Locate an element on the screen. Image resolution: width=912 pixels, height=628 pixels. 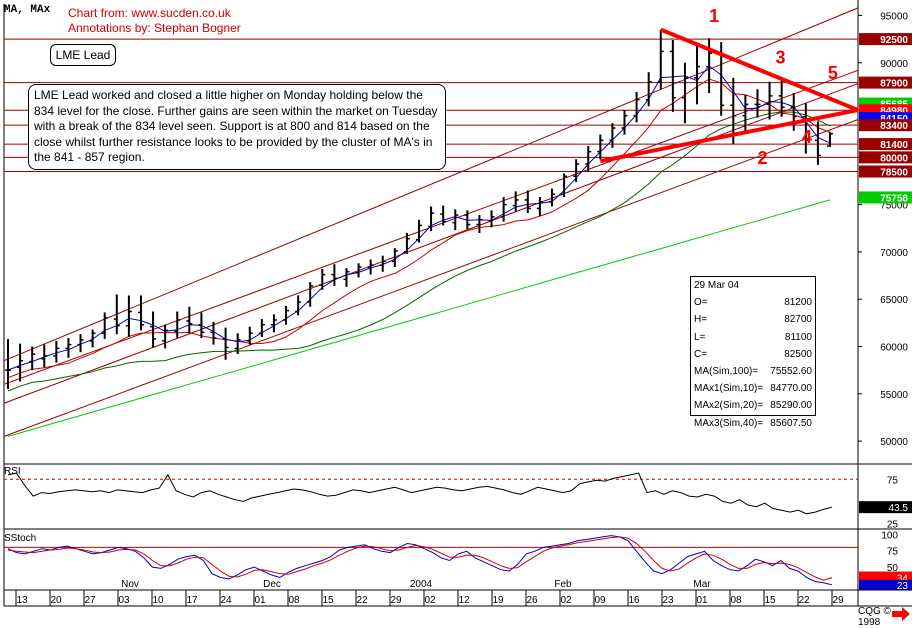
x-tick-label: 17 is located at coordinates (192, 600).